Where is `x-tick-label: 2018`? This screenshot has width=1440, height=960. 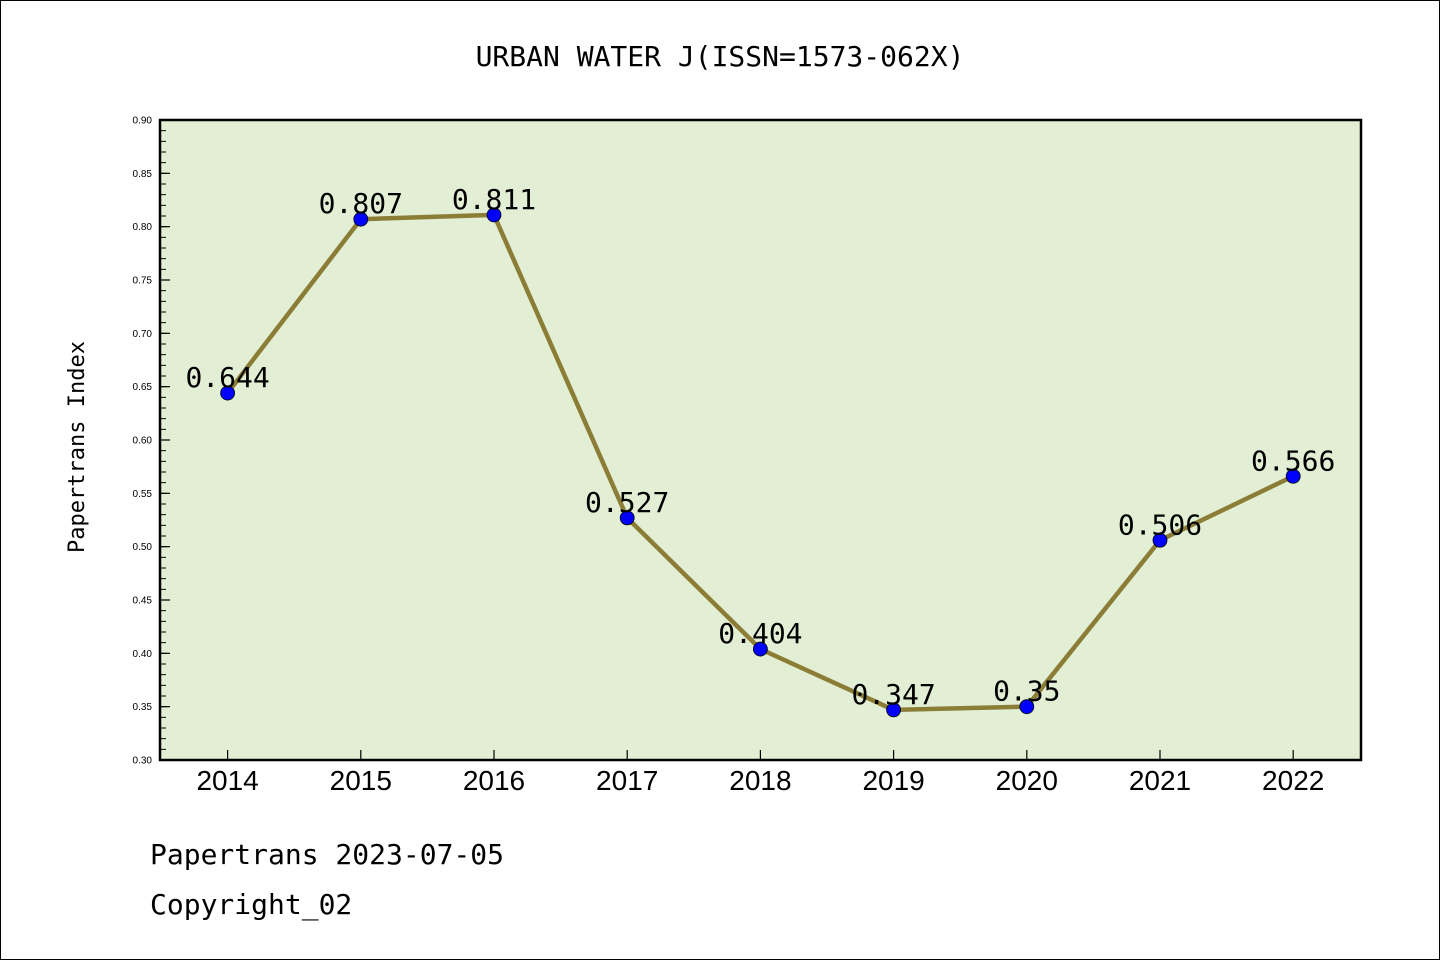
x-tick-label: 2018 is located at coordinates (760, 780).